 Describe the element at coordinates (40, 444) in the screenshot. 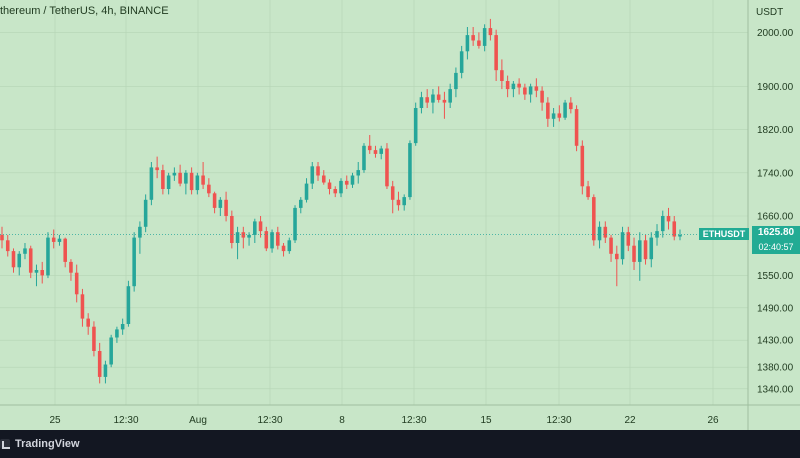

I see `tradingview-logo: TradingView` at that location.